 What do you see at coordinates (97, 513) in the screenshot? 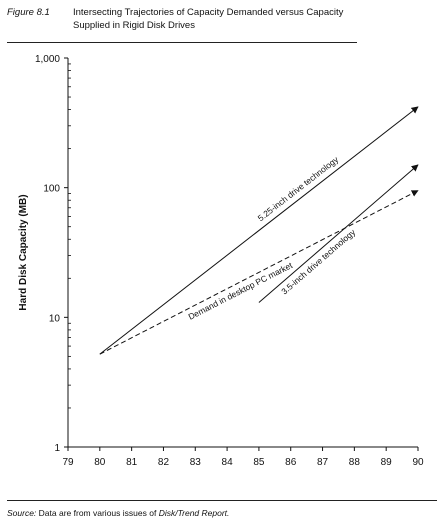
I see `source-text: Data are from various issues of` at bounding box center [97, 513].